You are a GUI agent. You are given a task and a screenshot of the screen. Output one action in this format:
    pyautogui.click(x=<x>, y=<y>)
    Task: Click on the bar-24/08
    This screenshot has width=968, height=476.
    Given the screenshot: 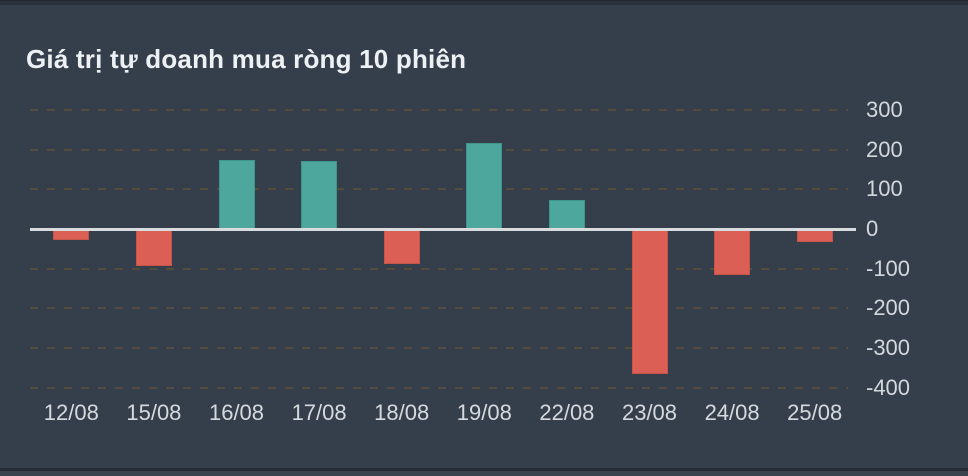 What is the action you would take?
    pyautogui.click(x=732, y=253)
    